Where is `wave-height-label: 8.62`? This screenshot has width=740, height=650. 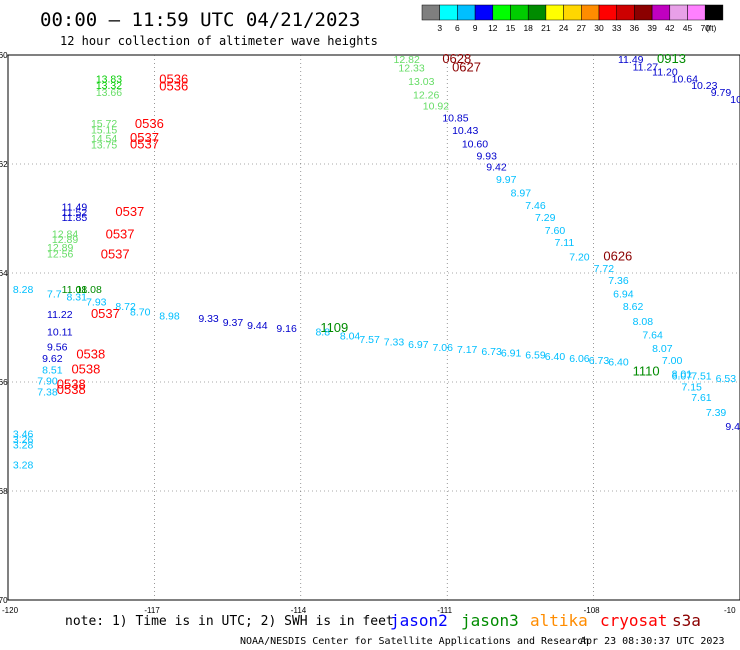 wave-height-label: 8.62 is located at coordinates (633, 307).